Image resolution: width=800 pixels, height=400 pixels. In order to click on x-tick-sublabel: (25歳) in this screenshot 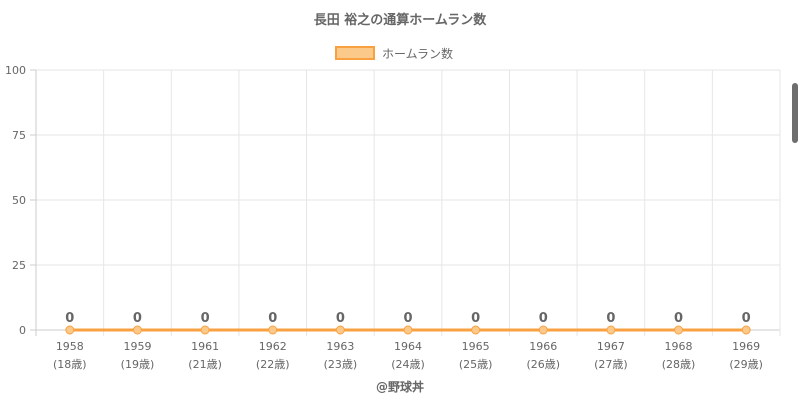, I will do `click(476, 364)`.